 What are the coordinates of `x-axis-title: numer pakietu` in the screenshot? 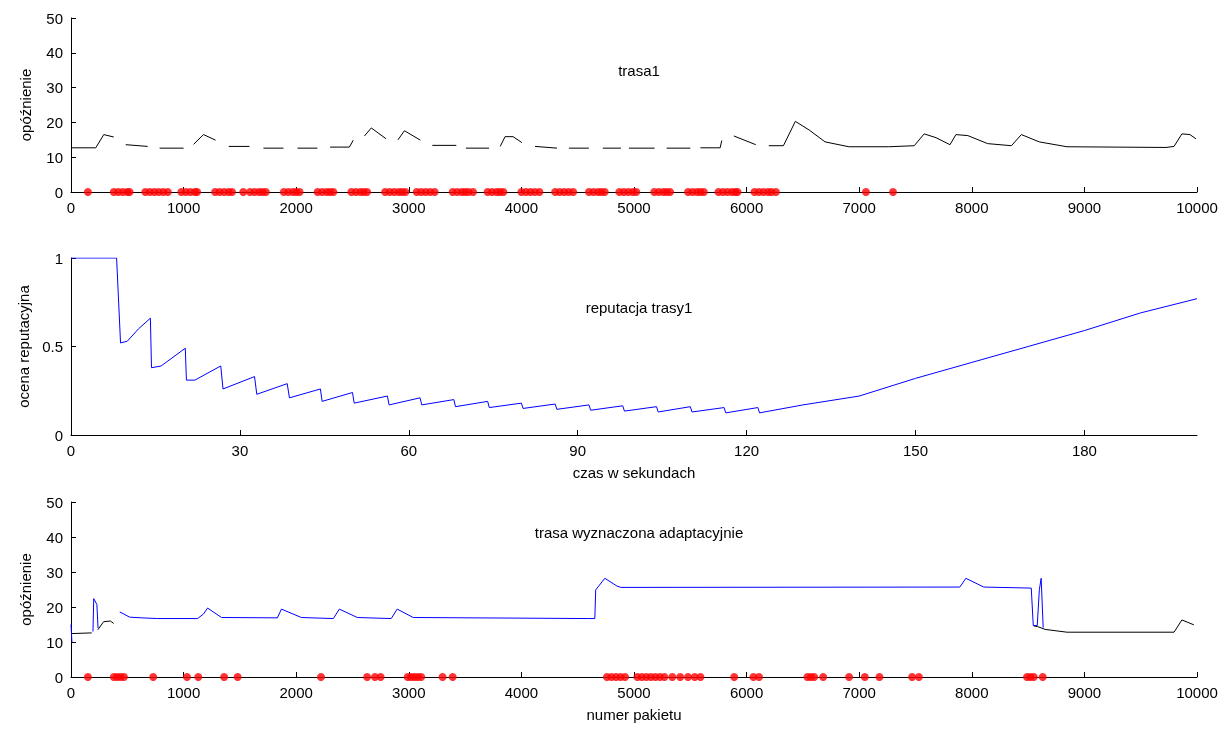 It's located at (634, 714).